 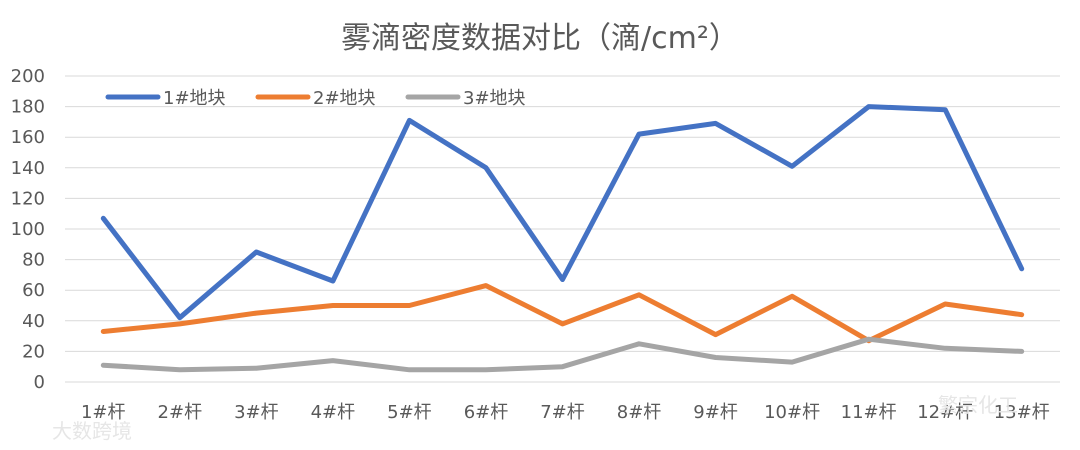 I want to click on y-tick-label: 200, so click(x=28, y=76).